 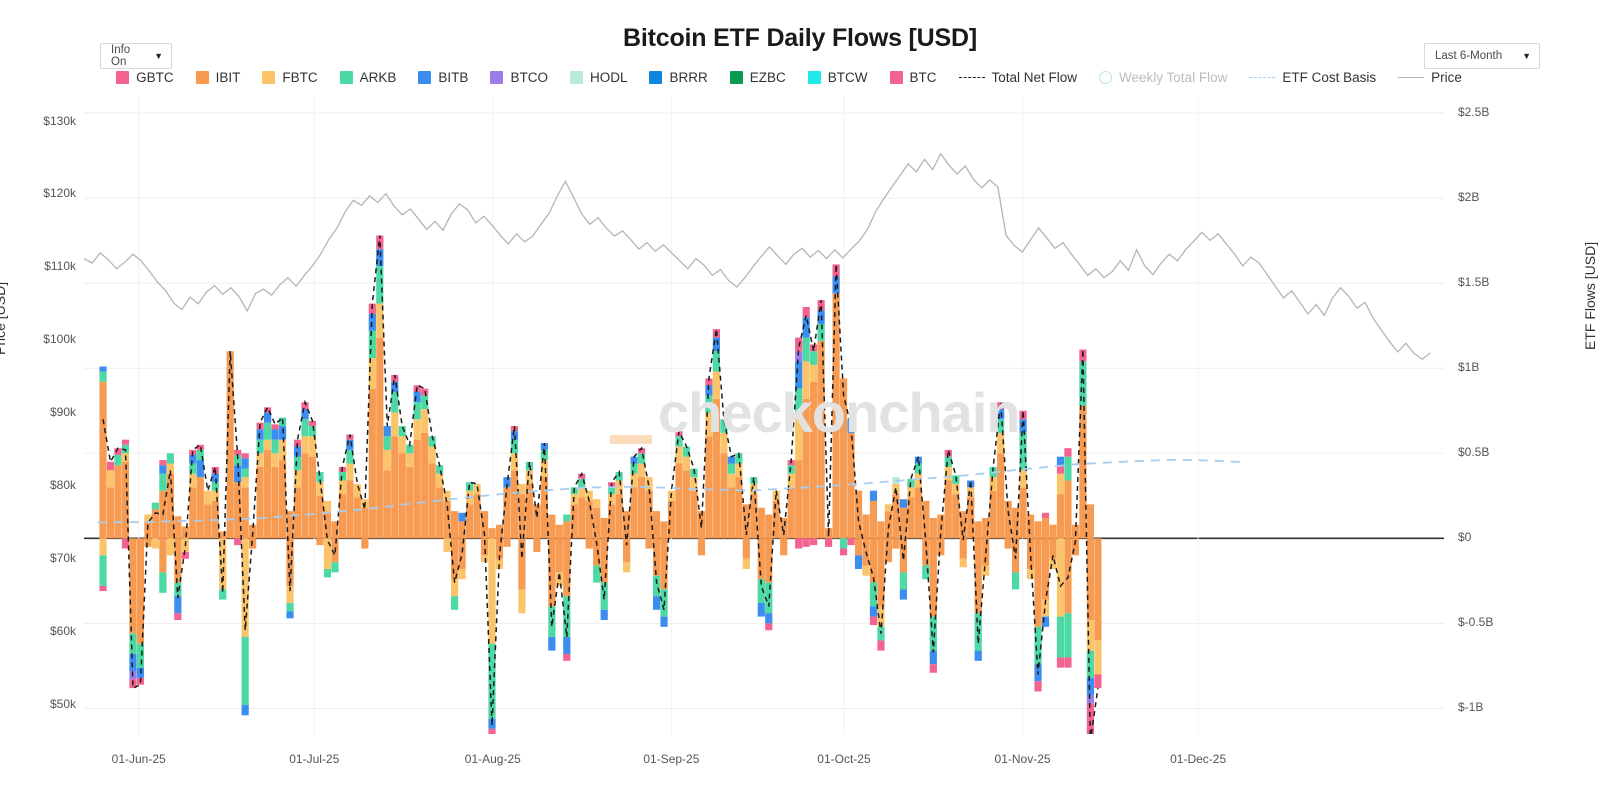 I want to click on legend-item-hodl: HODL, so click(x=598, y=77).